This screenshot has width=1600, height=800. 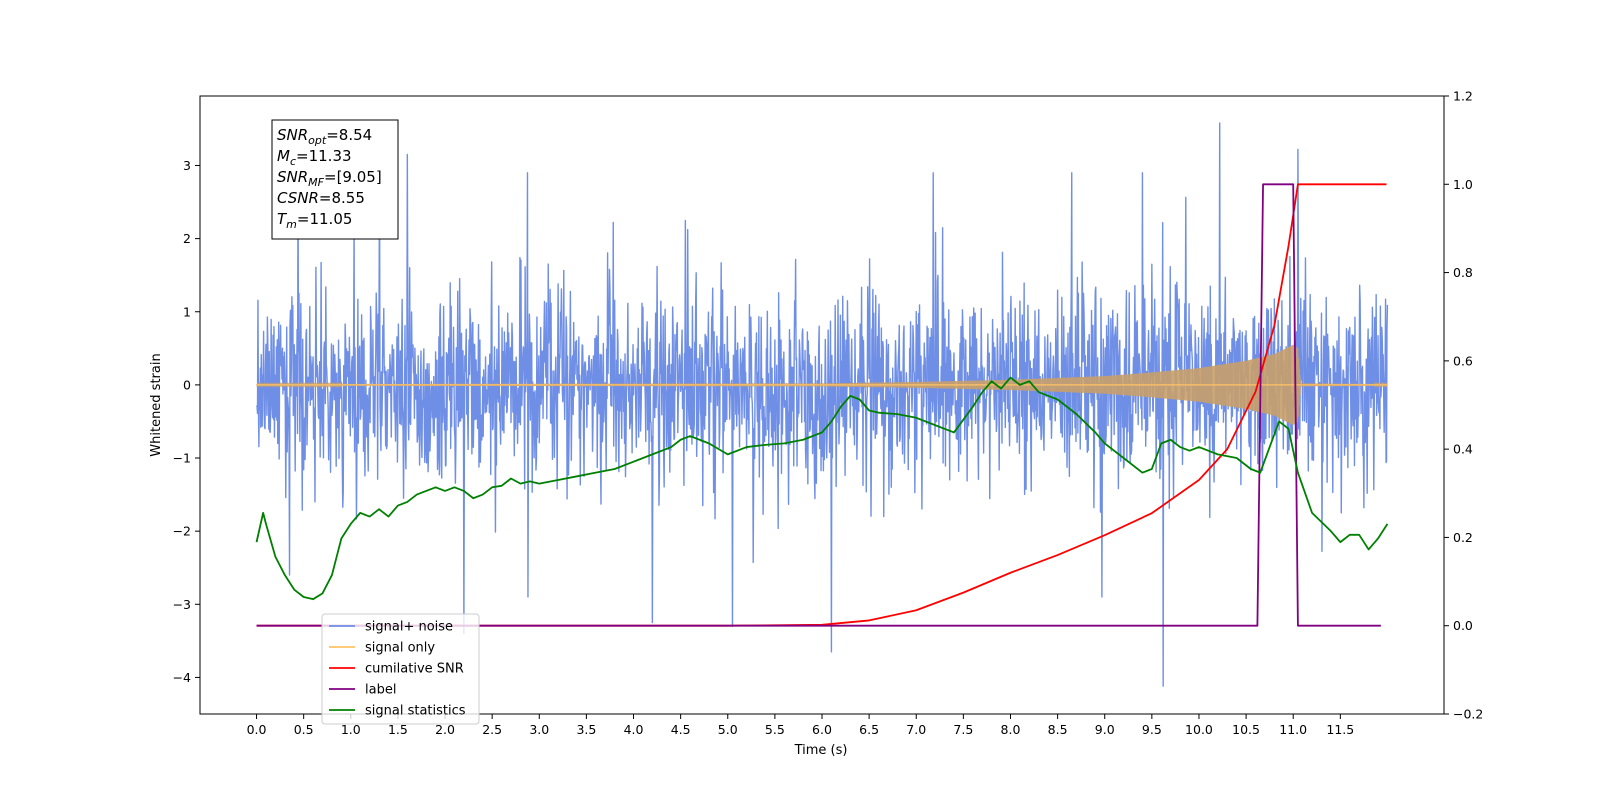 What do you see at coordinates (182, 531) in the screenshot?
I see `y-tick-label: −2` at bounding box center [182, 531].